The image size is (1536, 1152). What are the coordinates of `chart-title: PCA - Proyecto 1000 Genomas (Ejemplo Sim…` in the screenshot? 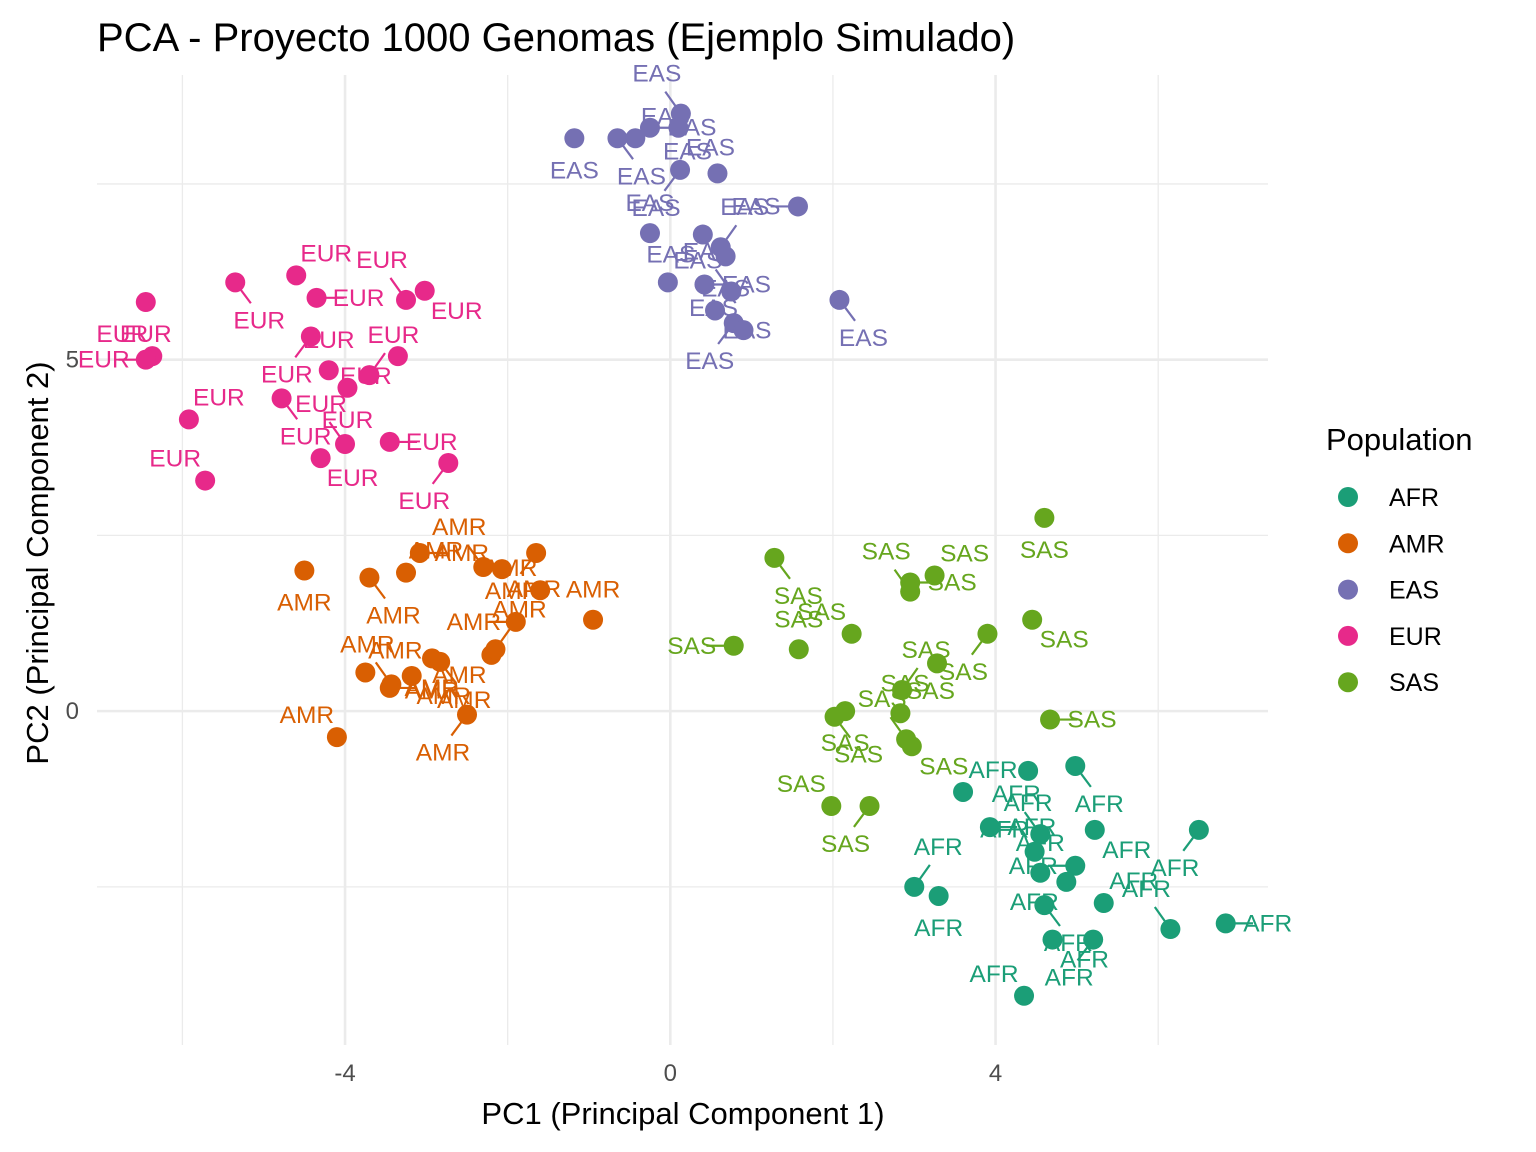 It's located at (556, 38).